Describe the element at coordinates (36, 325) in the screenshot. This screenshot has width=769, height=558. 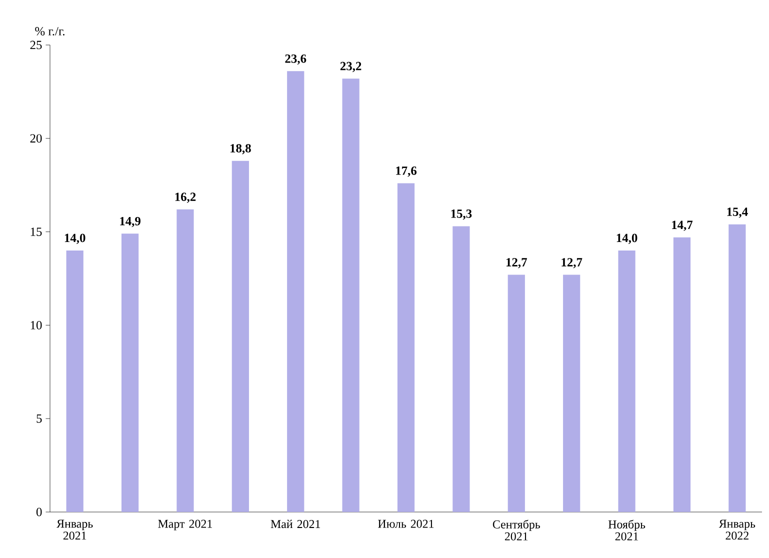
I see `y-tick-label: 10` at that location.